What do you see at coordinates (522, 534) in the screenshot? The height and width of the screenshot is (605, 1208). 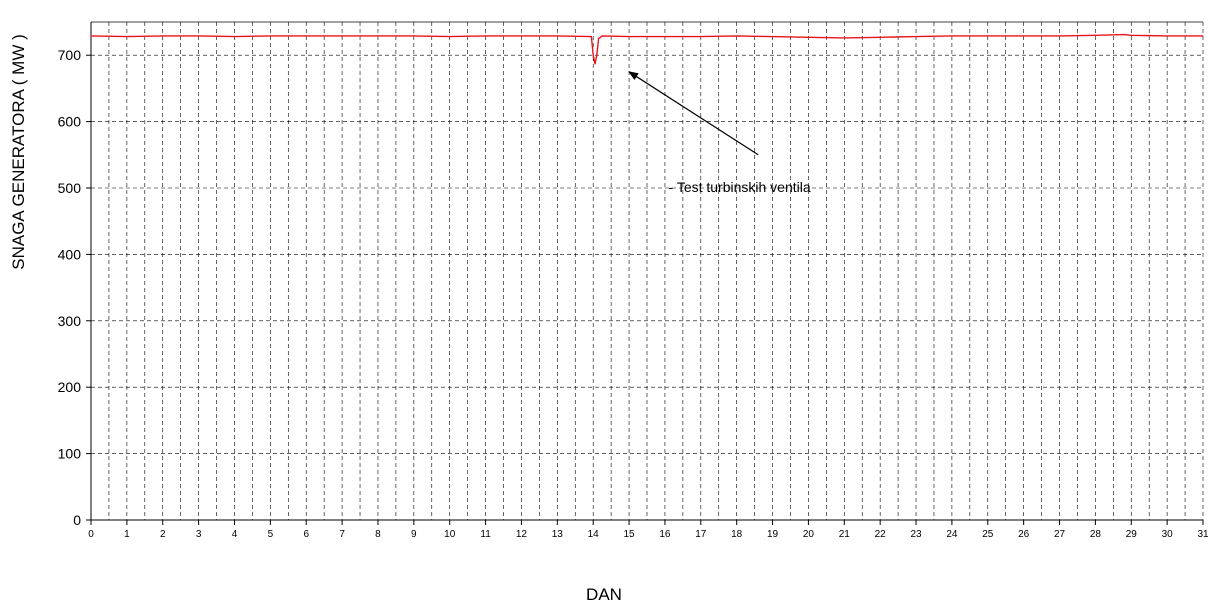 I see `x-tick-label: 12` at bounding box center [522, 534].